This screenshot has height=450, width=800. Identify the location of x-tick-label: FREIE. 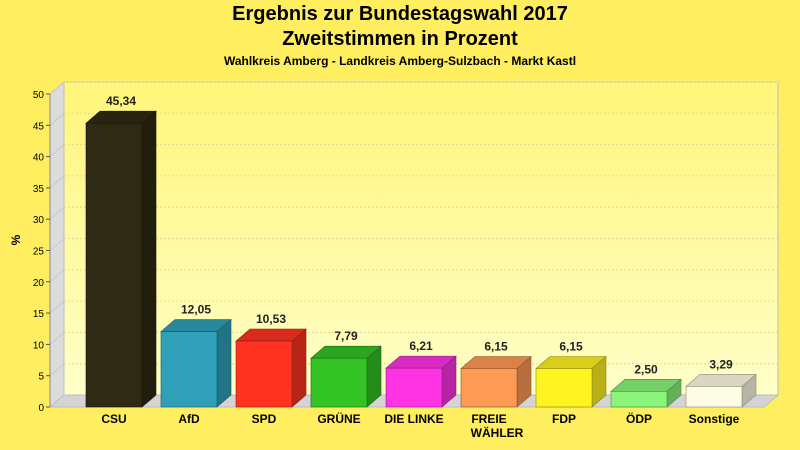
(488, 419).